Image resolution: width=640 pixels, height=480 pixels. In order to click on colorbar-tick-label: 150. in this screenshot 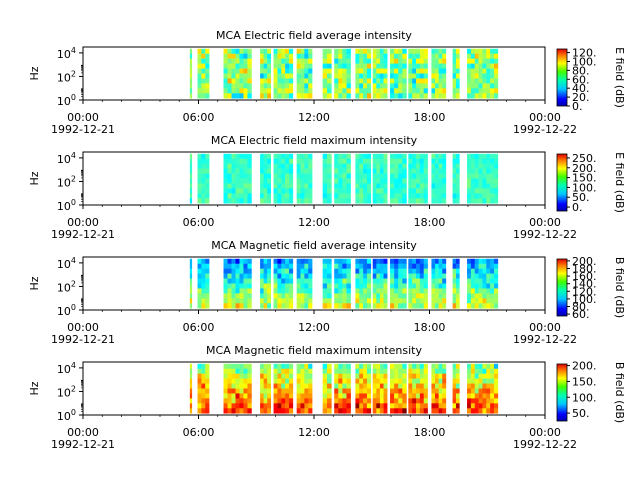, I will do `click(584, 381)`.